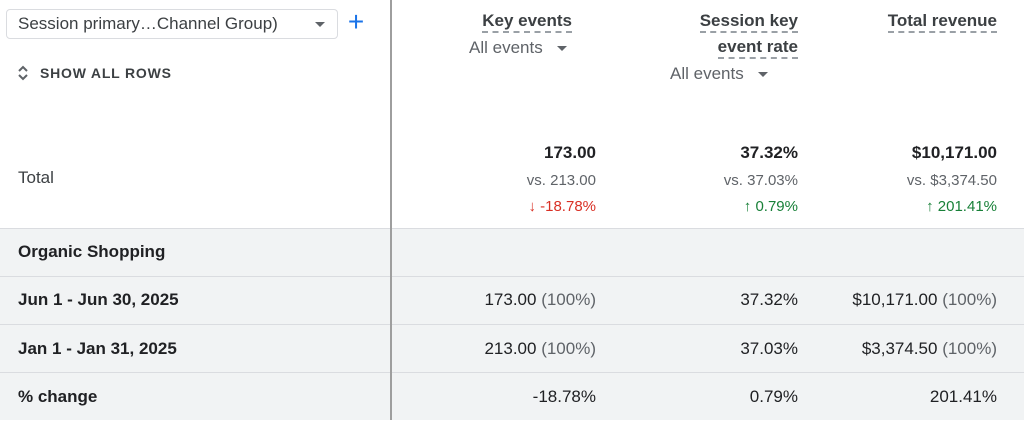  What do you see at coordinates (540, 299) in the screenshot?
I see `table-cell: 173.00 (100%)` at bounding box center [540, 299].